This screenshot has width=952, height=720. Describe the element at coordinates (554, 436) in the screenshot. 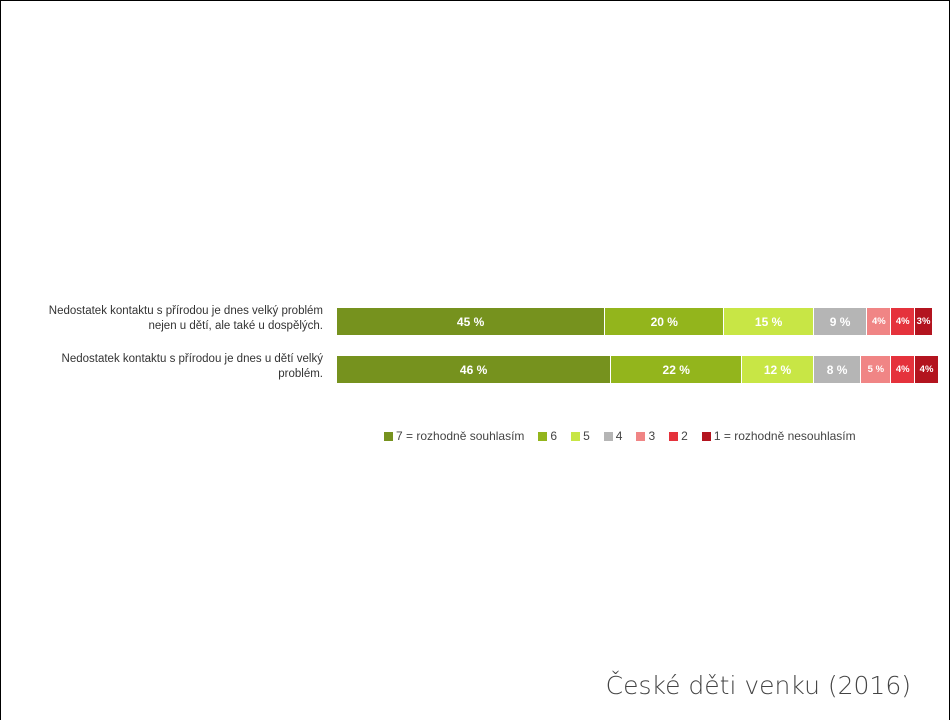

I see `legend-label: 6` at that location.